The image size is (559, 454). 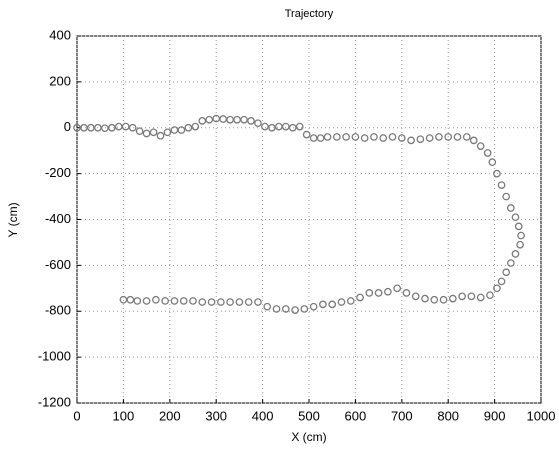 What do you see at coordinates (263, 415) in the screenshot?
I see `x-tick-label: 400` at bounding box center [263, 415].